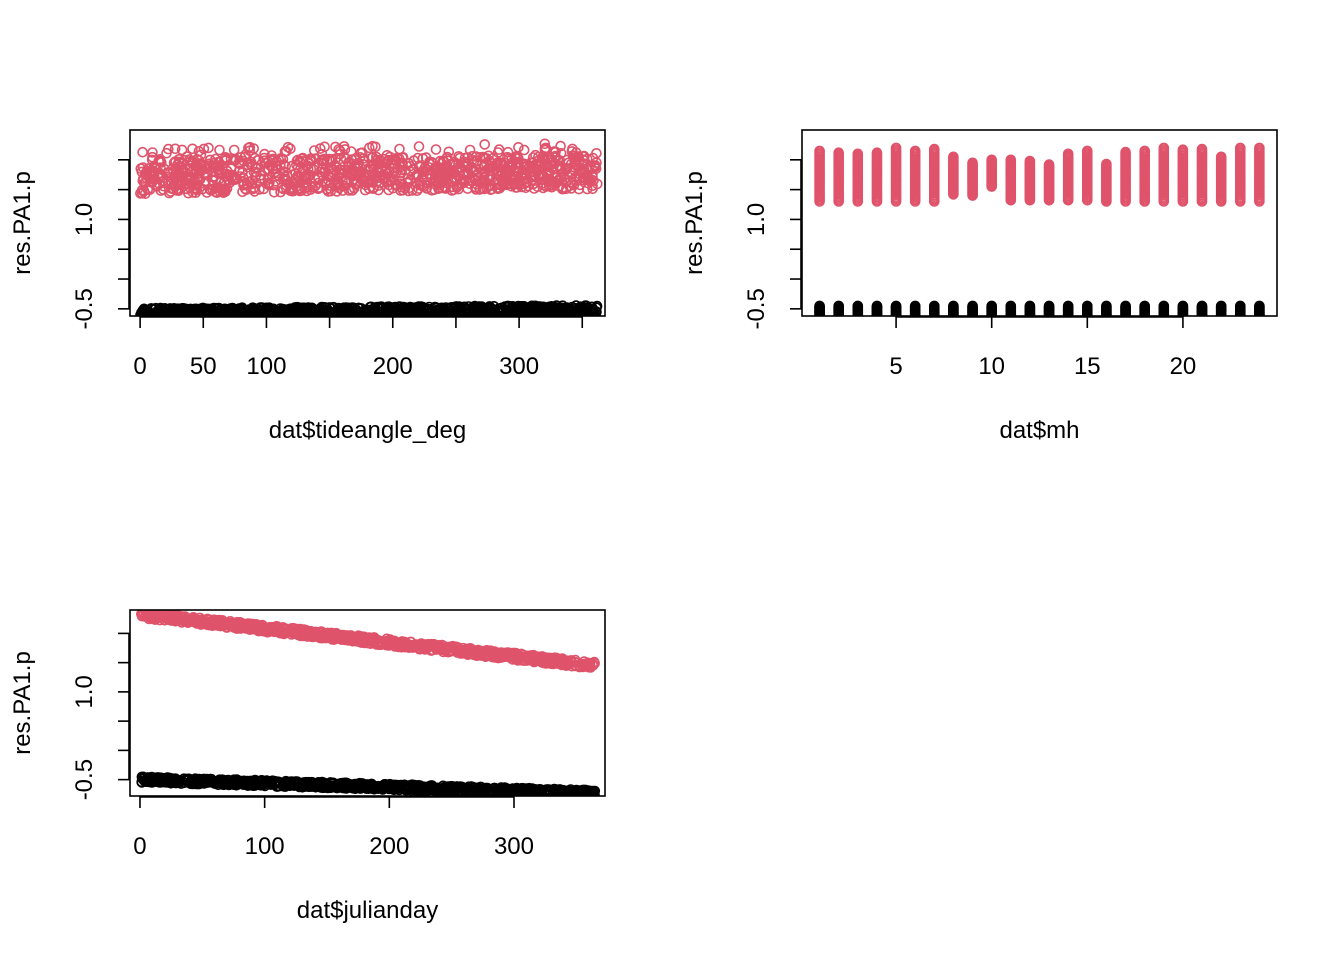  I want to click on plot-frame, so click(1039, 223).